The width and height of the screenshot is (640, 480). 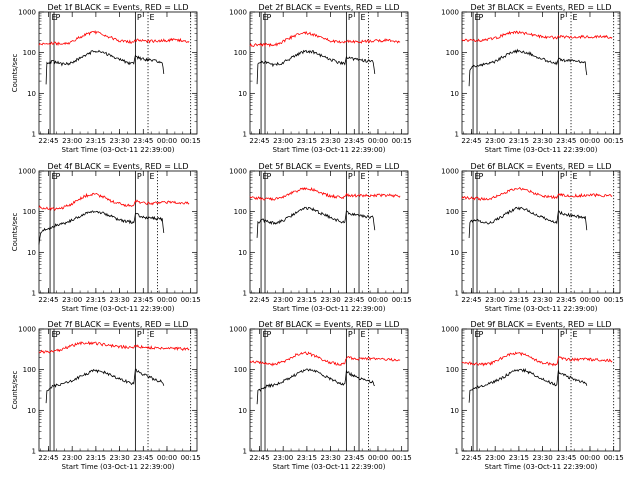 I want to click on y-axis-label: Counts/sec, so click(x=15, y=232).